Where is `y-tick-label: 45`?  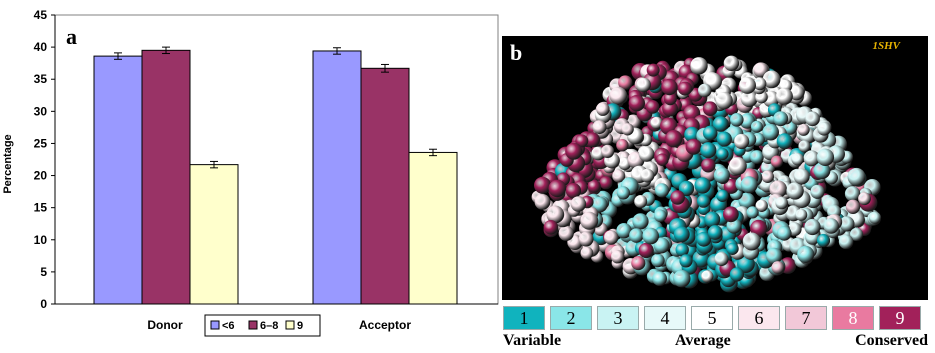 y-tick-label: 45 is located at coordinates (41, 15).